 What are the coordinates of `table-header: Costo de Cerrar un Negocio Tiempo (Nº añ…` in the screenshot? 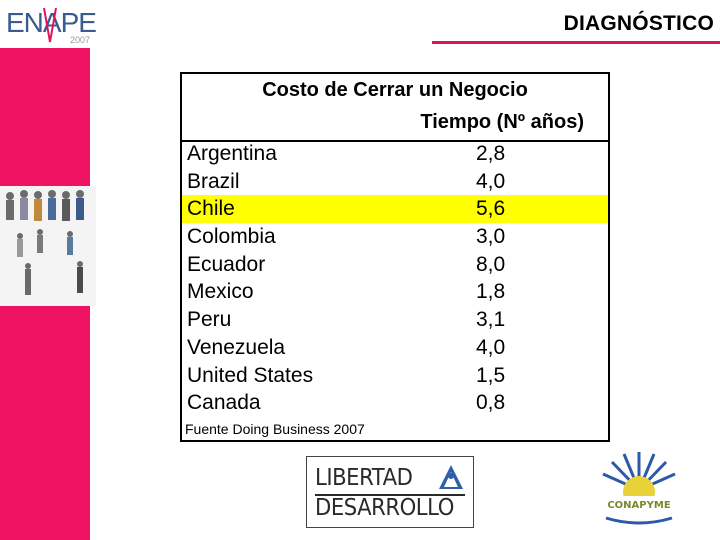 It's located at (395, 108).